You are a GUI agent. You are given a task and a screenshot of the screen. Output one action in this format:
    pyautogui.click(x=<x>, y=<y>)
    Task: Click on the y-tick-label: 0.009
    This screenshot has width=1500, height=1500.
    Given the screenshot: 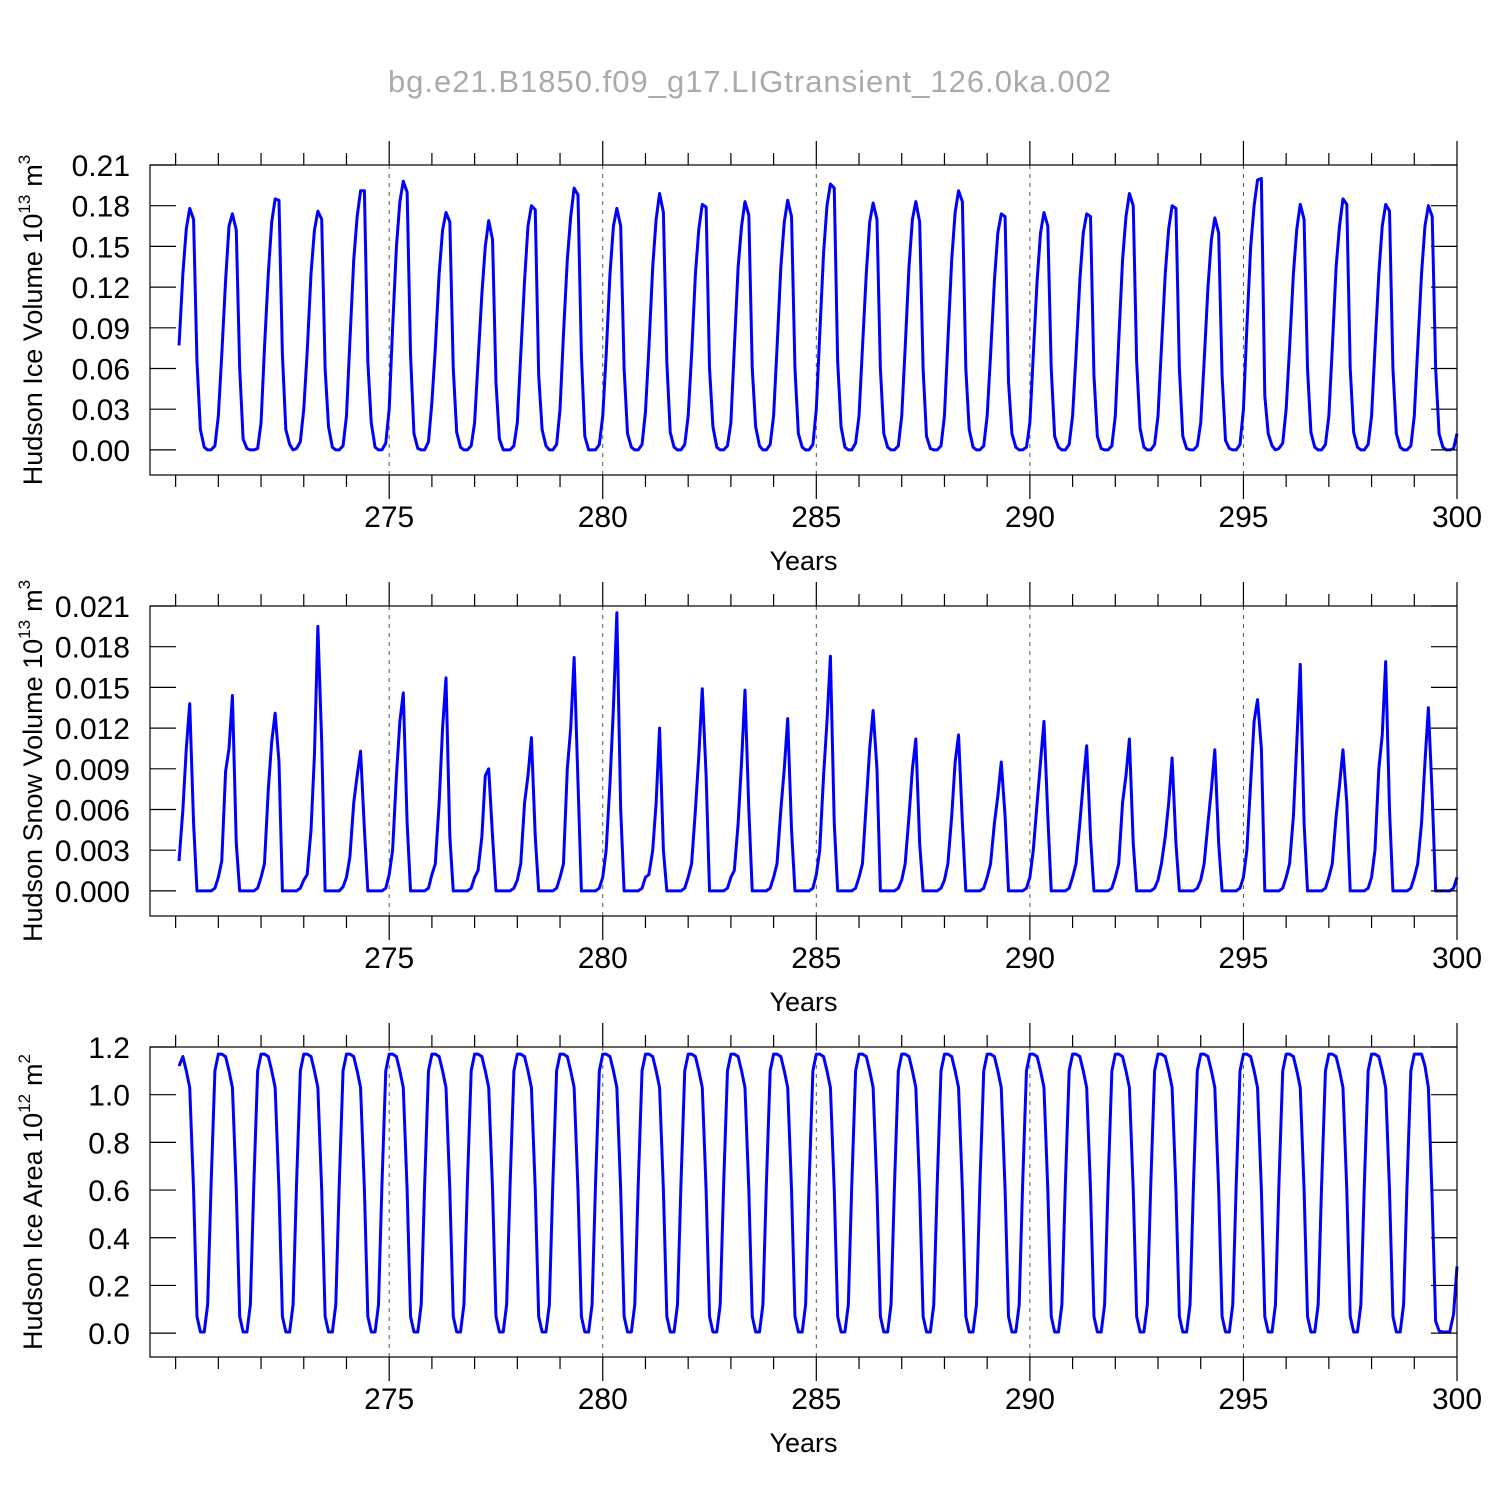 What is the action you would take?
    pyautogui.click(x=92, y=770)
    